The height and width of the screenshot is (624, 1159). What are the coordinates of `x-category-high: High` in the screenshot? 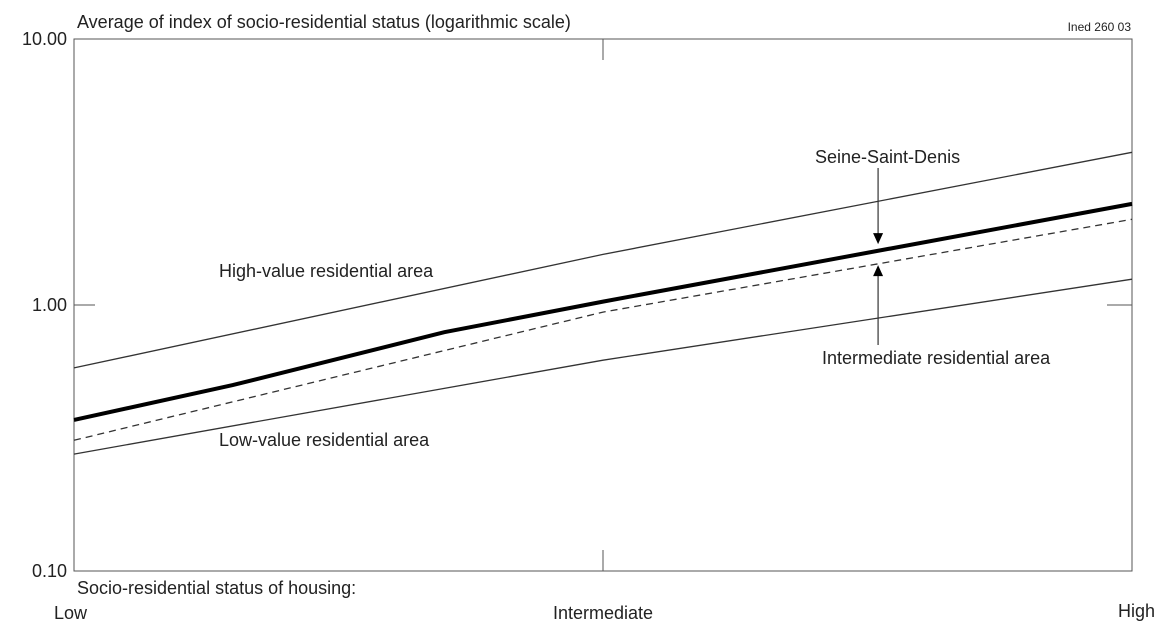 It's located at (1136, 611).